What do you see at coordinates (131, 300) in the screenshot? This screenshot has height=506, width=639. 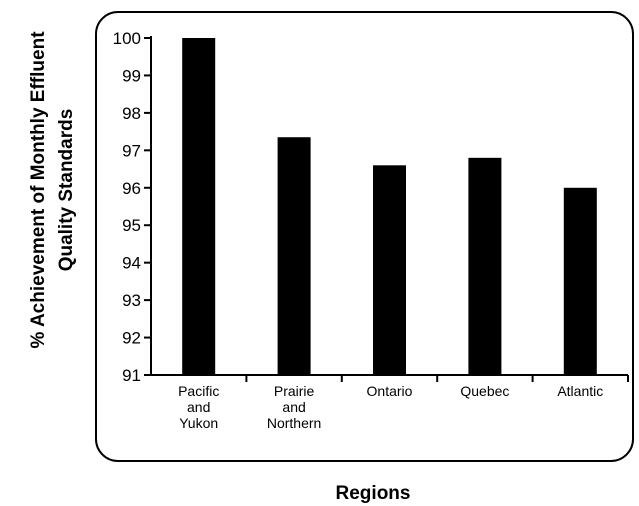 I see `y-tick-label: 93` at bounding box center [131, 300].